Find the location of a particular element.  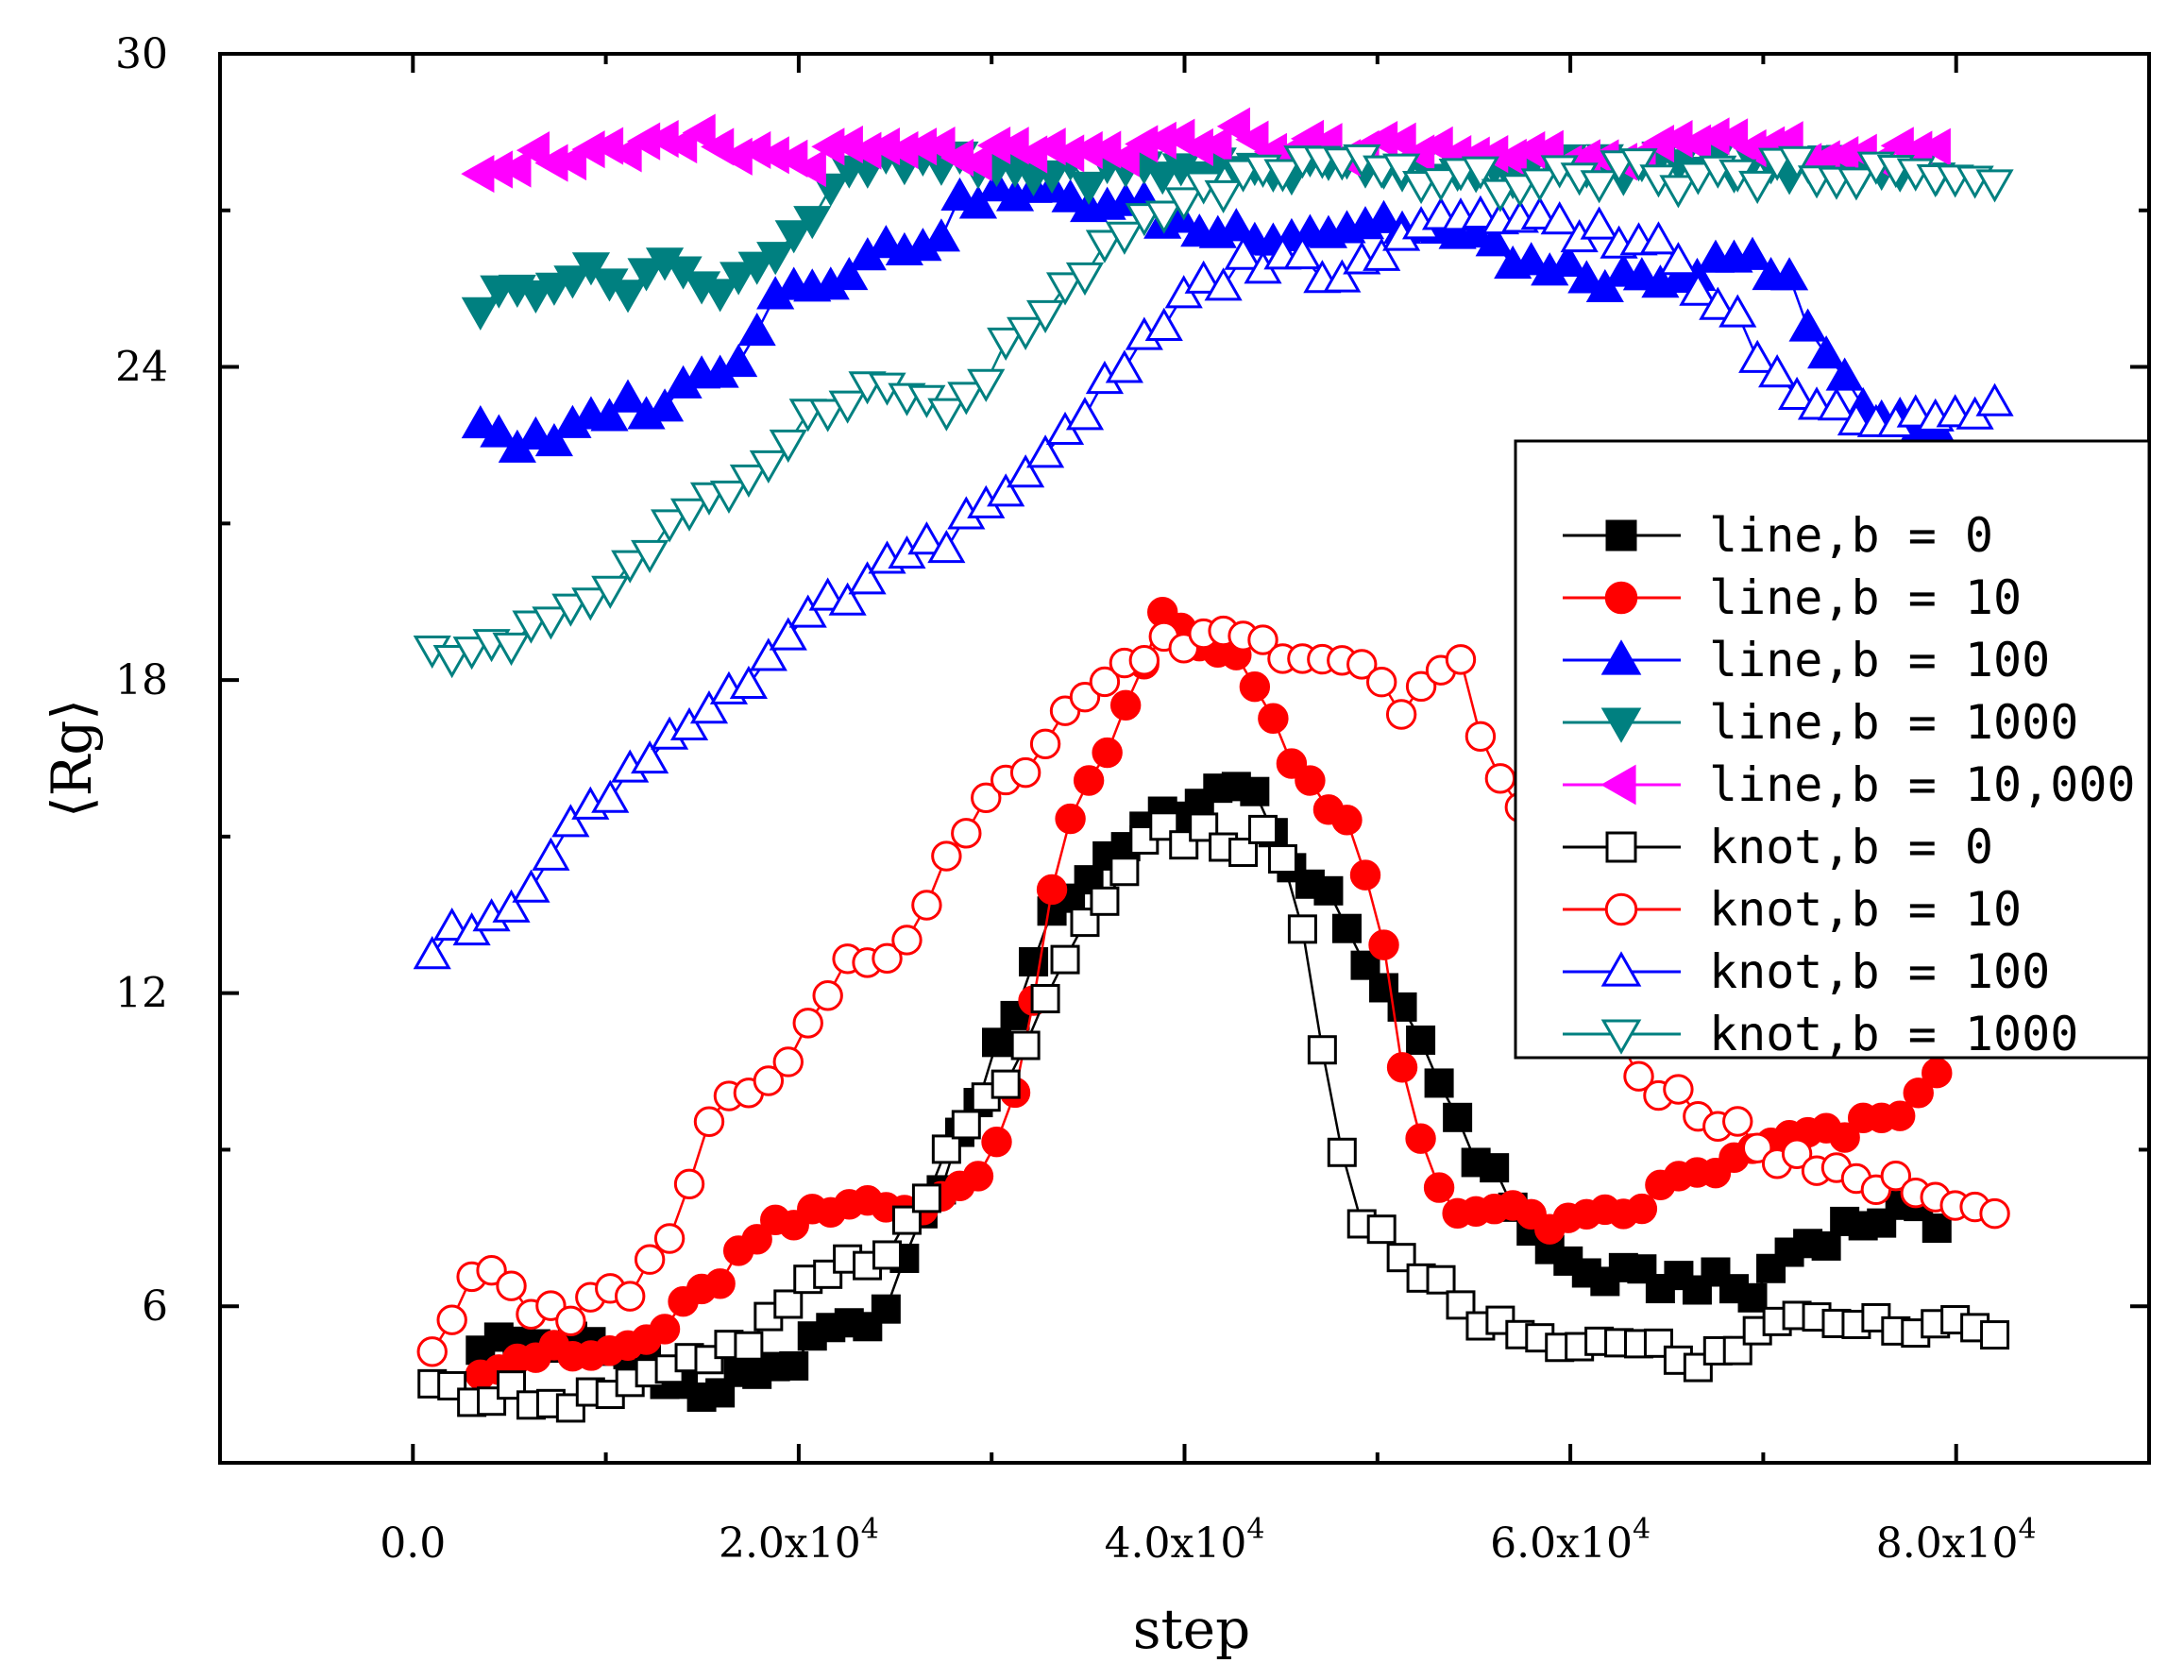

legend-label: knot,b = 100 is located at coordinates (1879, 971).